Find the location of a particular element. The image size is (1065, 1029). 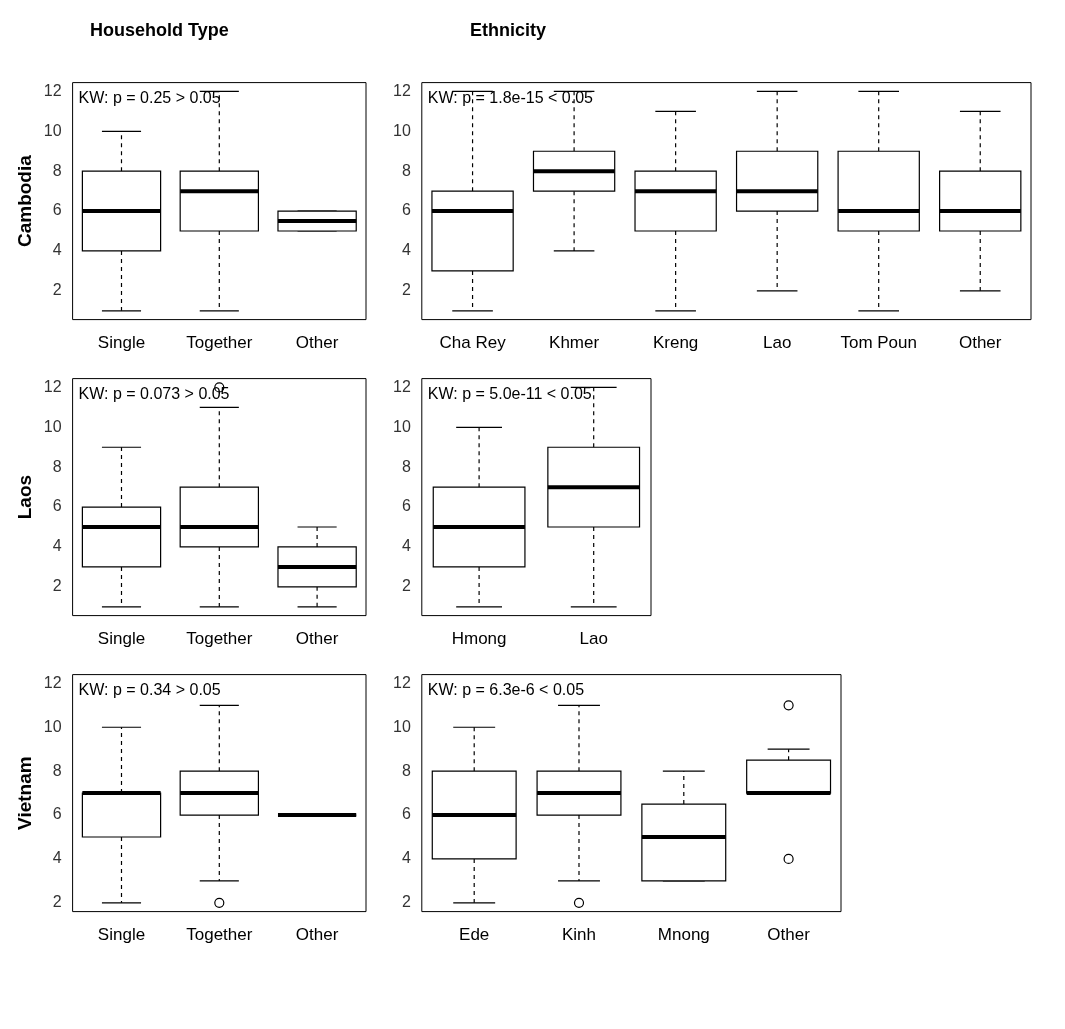

y-axis-title: Vietnam is located at coordinates (24, 793).